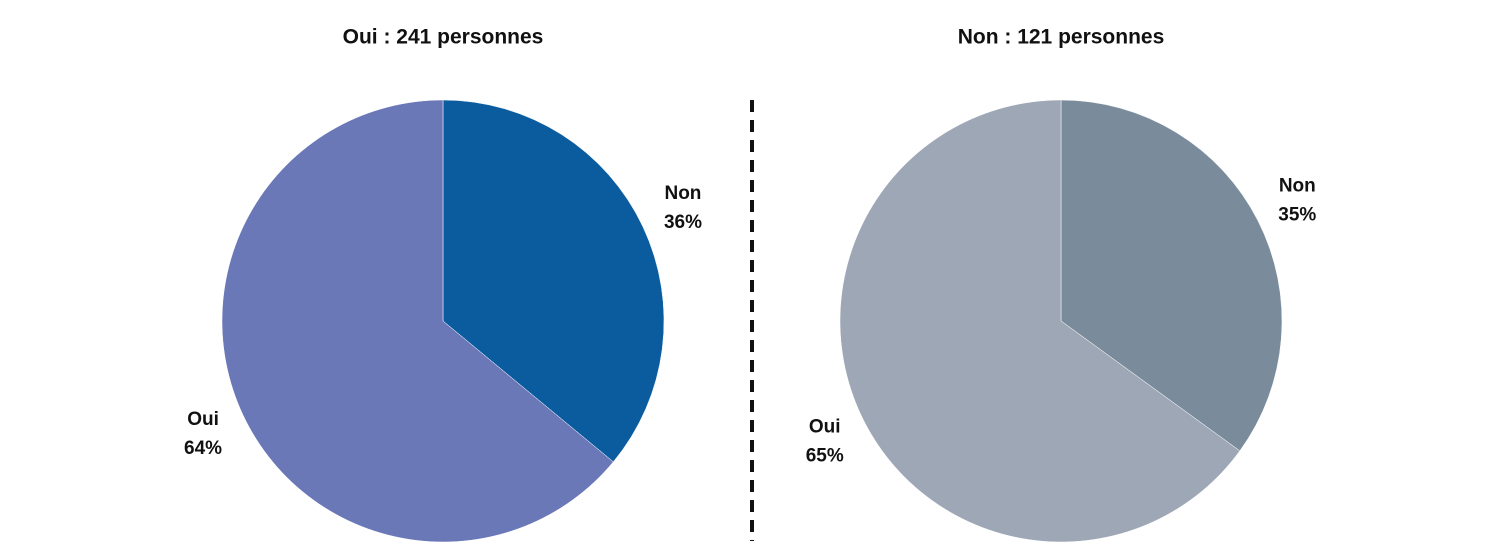  Describe the element at coordinates (1061, 37) in the screenshot. I see `chart-title: Non : 121 personnes` at that location.